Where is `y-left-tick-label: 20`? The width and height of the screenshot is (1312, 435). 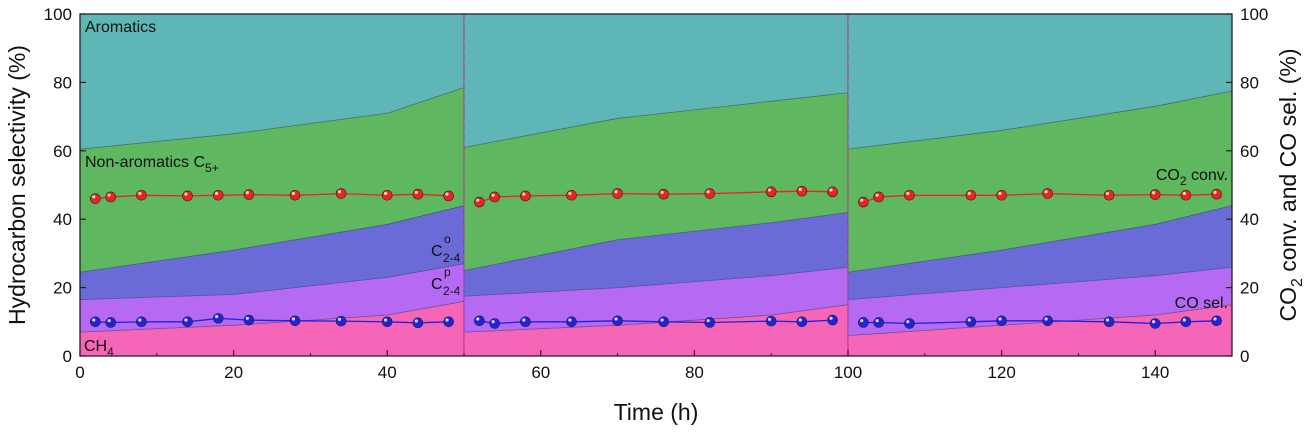 y-left-tick-label: 20 is located at coordinates (62, 288).